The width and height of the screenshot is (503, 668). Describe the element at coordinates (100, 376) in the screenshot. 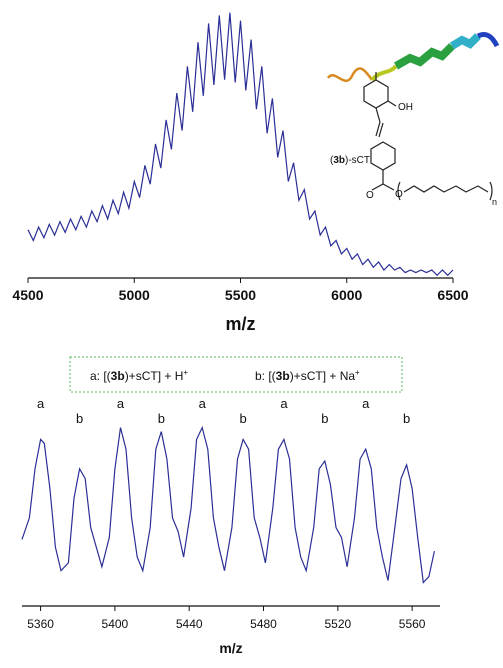

I see `legend-text: a: [(` at that location.